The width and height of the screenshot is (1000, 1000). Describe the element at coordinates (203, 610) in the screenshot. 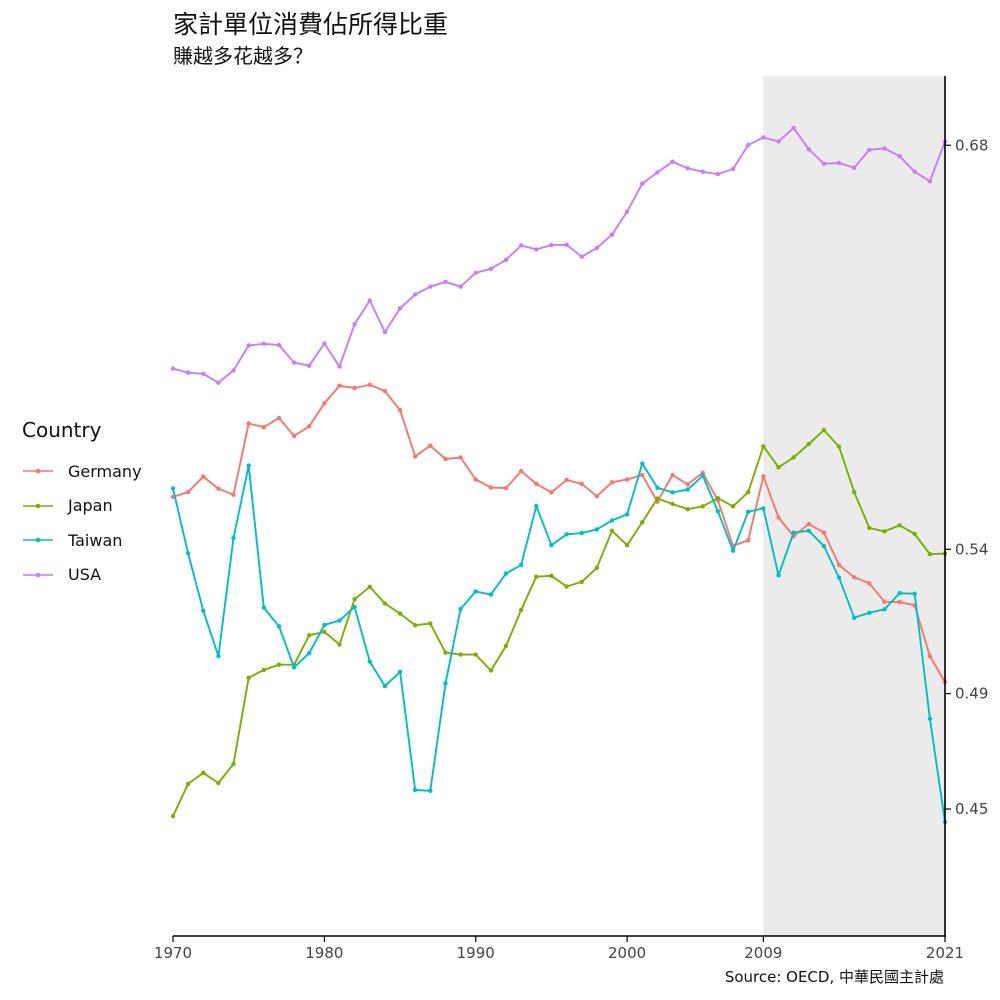

I see `point-taiwan-1972` at that location.